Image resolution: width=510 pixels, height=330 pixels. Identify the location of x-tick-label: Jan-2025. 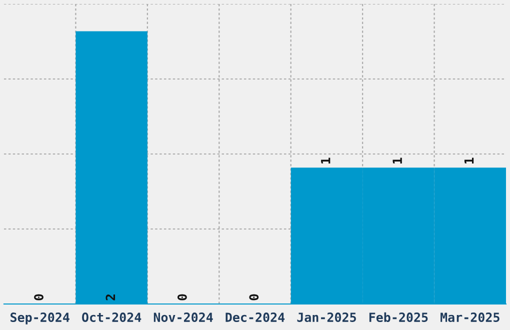
(326, 317).